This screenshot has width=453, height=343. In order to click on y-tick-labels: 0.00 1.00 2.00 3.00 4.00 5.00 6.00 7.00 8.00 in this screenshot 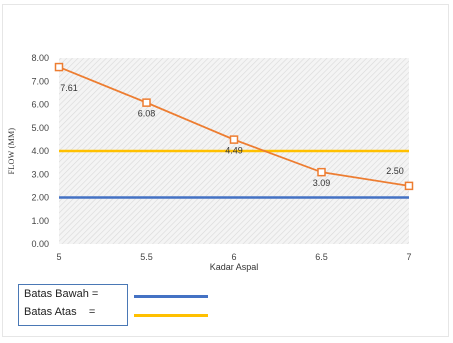, I will do `click(40, 151)`.